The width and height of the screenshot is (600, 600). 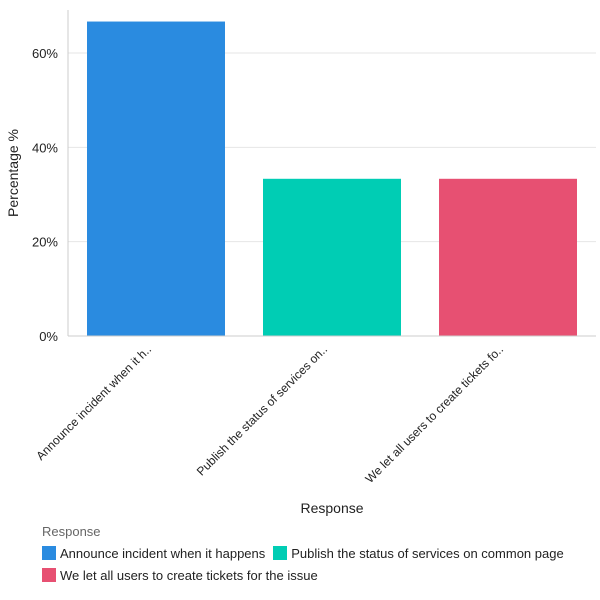 I want to click on y-tick-label: 0%, so click(x=48, y=336).